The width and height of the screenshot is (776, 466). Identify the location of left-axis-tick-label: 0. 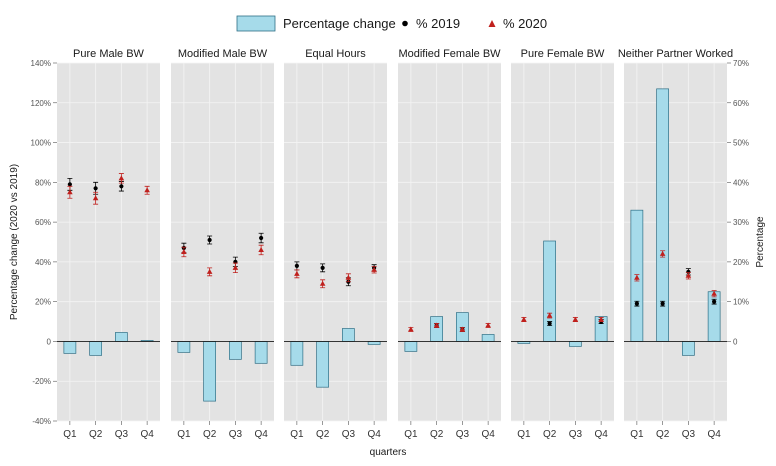
(49, 341).